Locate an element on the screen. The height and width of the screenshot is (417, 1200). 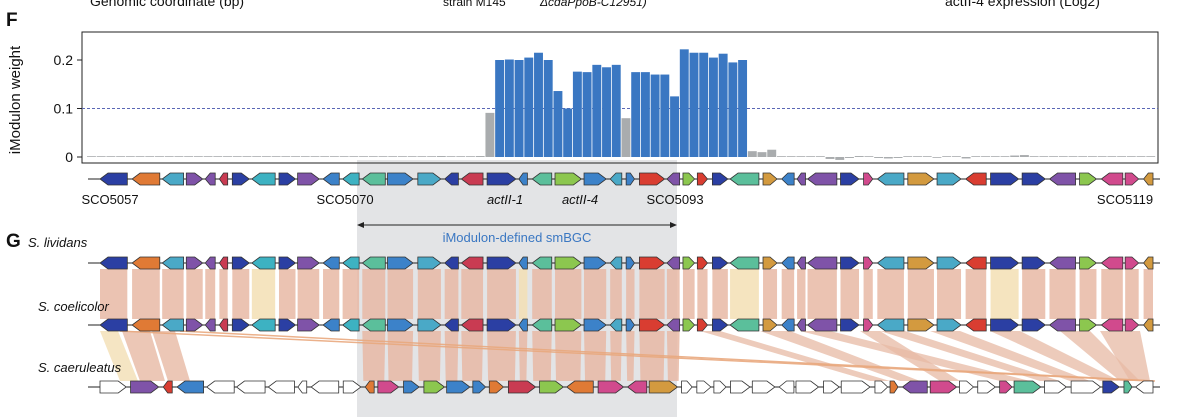
y-tick-label: 0 is located at coordinates (69, 157).